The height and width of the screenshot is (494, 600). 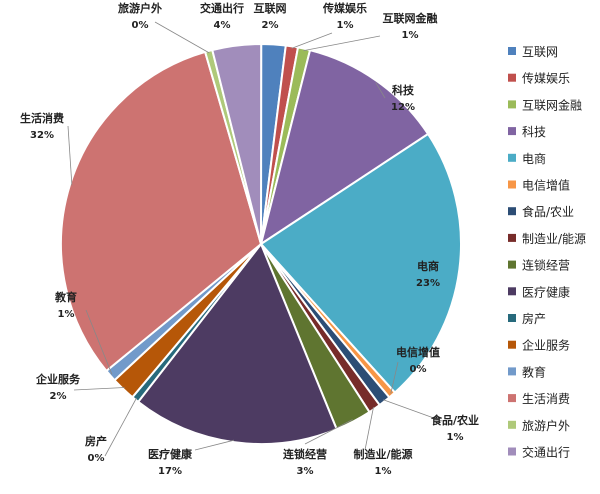 What do you see at coordinates (382, 454) in the screenshot?
I see `data-label-name-8: 制造业/能源` at bounding box center [382, 454].